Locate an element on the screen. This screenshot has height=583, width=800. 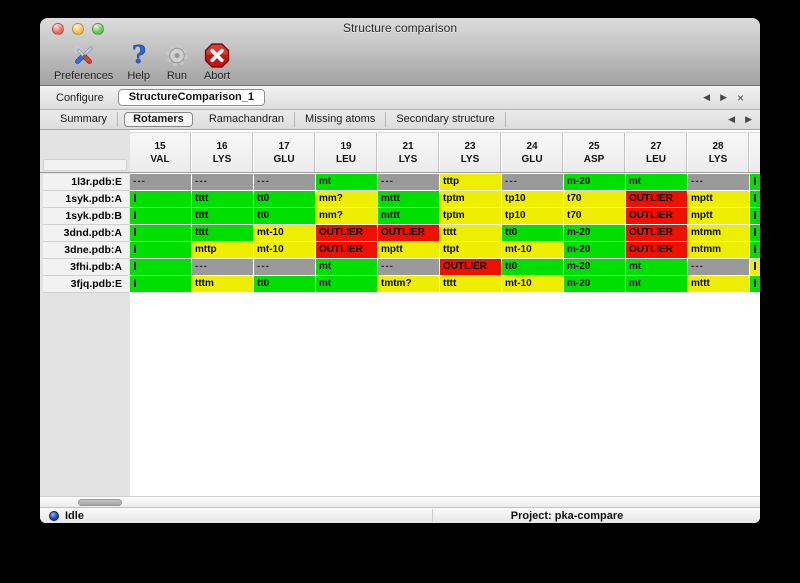
row-label: 3dne.pdb:A is located at coordinates (86, 250).